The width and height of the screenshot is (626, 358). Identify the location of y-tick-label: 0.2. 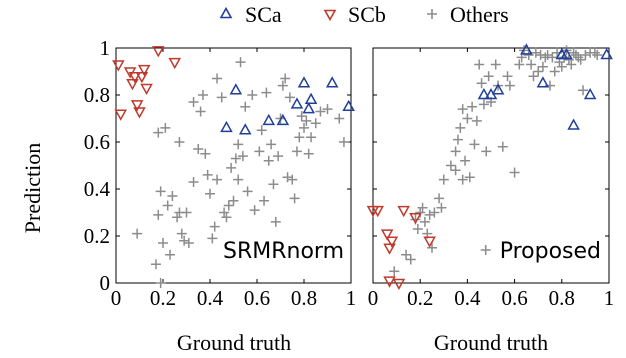
(97, 236).